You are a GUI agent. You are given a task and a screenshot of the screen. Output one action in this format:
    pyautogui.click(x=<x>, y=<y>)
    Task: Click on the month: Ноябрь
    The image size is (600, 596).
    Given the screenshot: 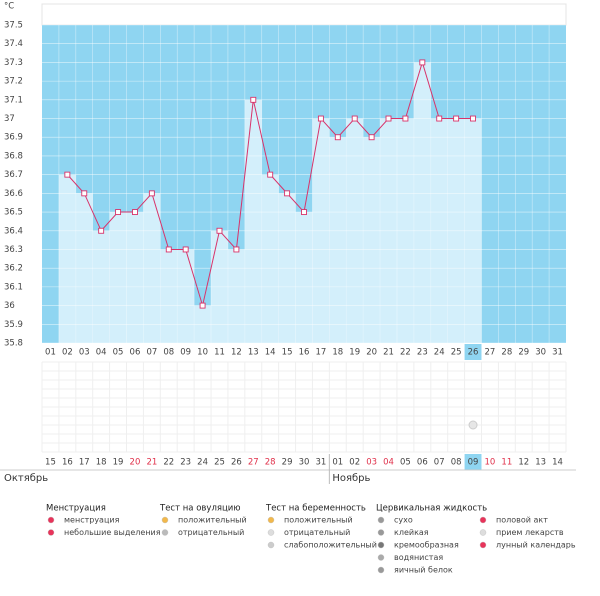 What is the action you would take?
    pyautogui.click(x=351, y=478)
    